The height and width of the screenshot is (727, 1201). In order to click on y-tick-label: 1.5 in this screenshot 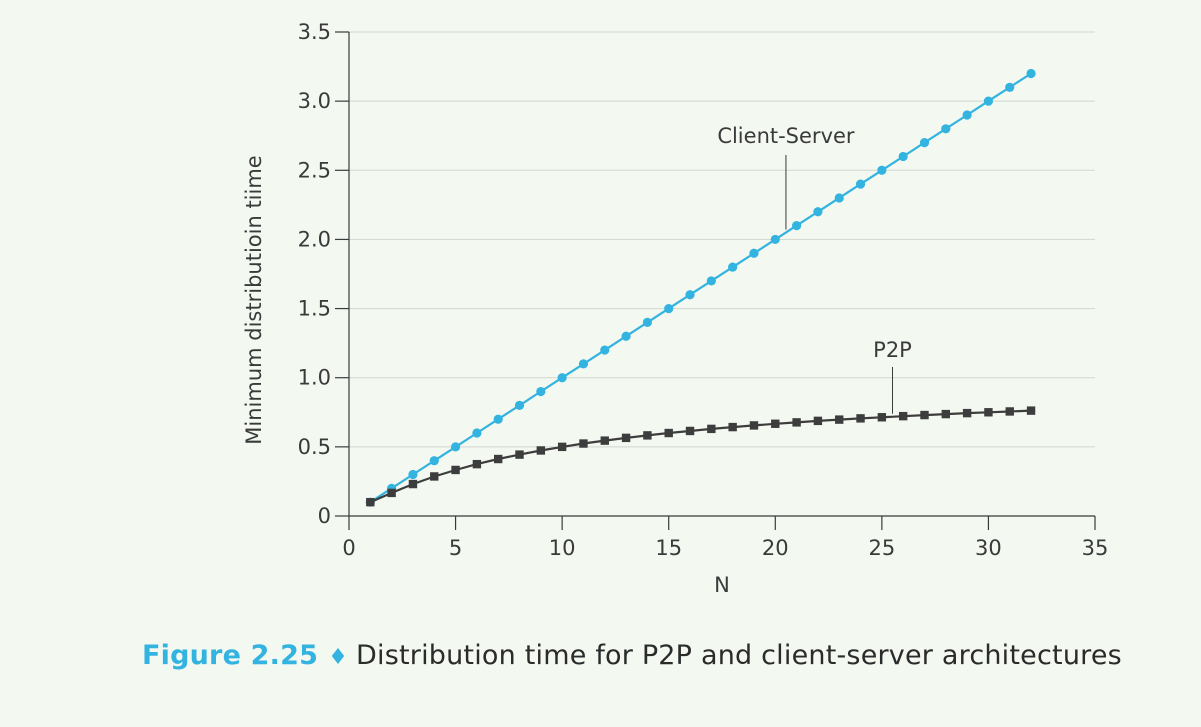, I will do `click(314, 309)`.